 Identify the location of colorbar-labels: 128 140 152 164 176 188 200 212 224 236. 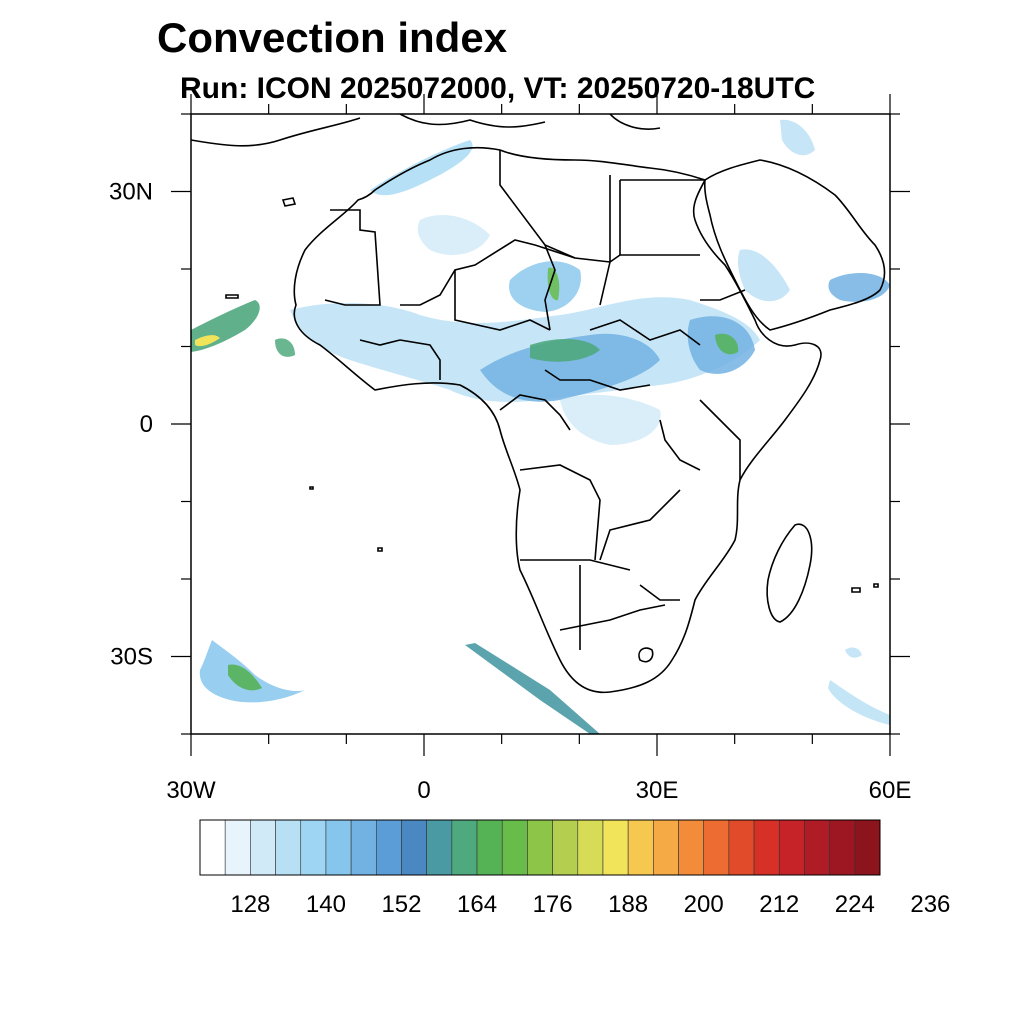
(590, 904).